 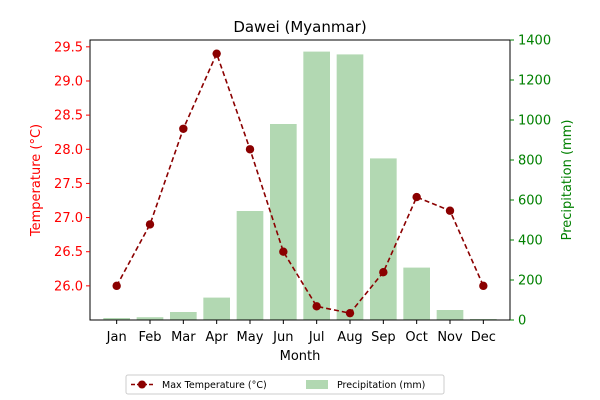 I want to click on y-right-tick-label: 0, so click(x=522, y=321).